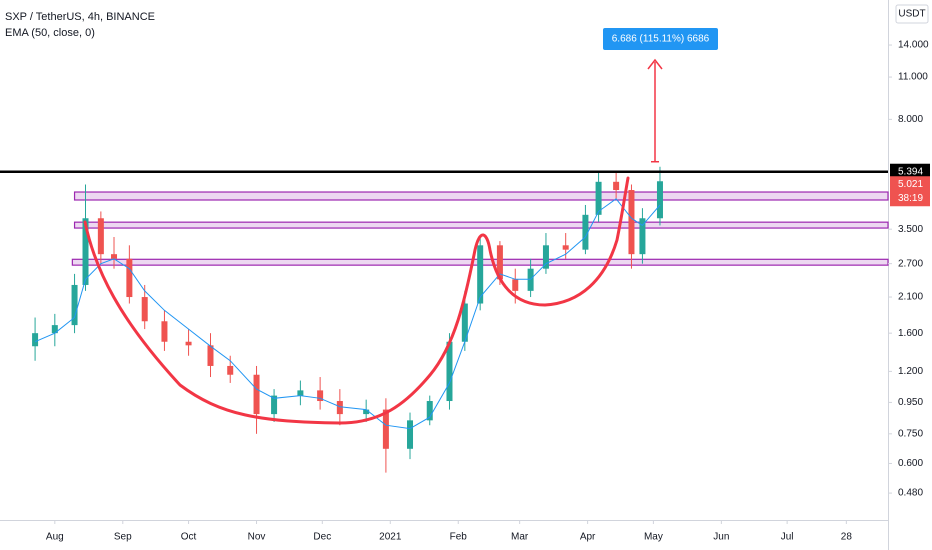 Image resolution: width=932 pixels, height=550 pixels. Describe the element at coordinates (913, 77) in the screenshot. I see `y-tick-label: 11.000` at that location.